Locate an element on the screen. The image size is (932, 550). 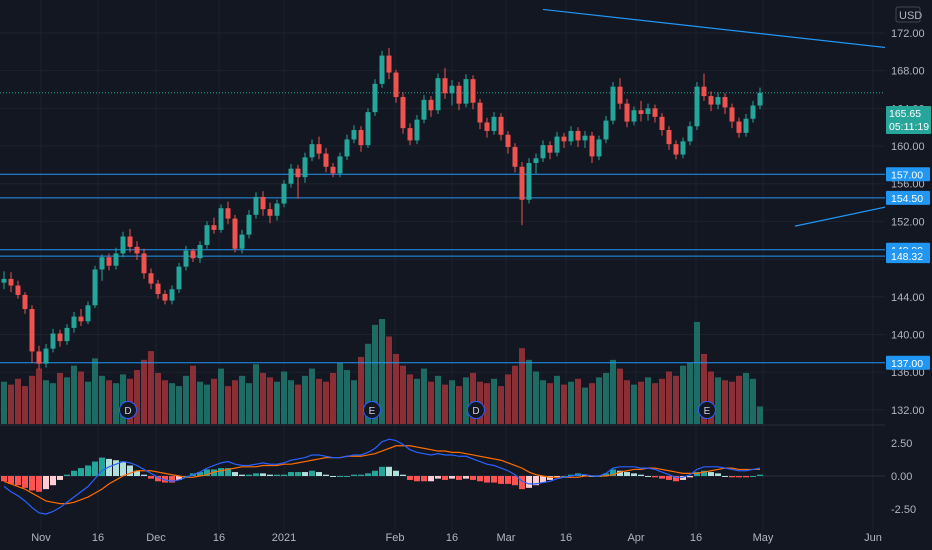
macd-tick-1: 0.00 is located at coordinates (901, 477).